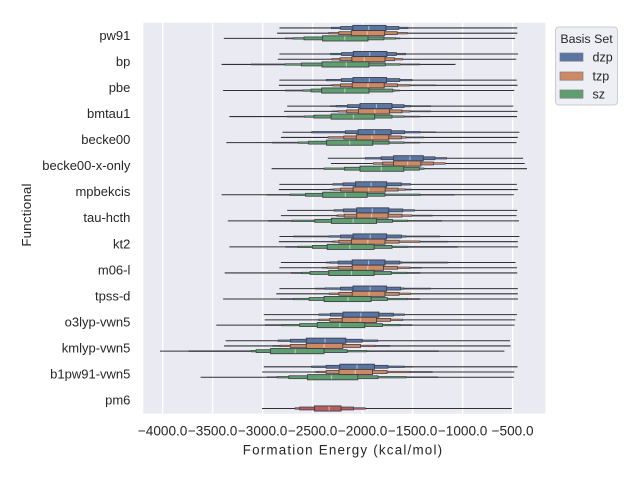  I want to click on svg-text: o3lyp-vwn5, so click(98, 322).